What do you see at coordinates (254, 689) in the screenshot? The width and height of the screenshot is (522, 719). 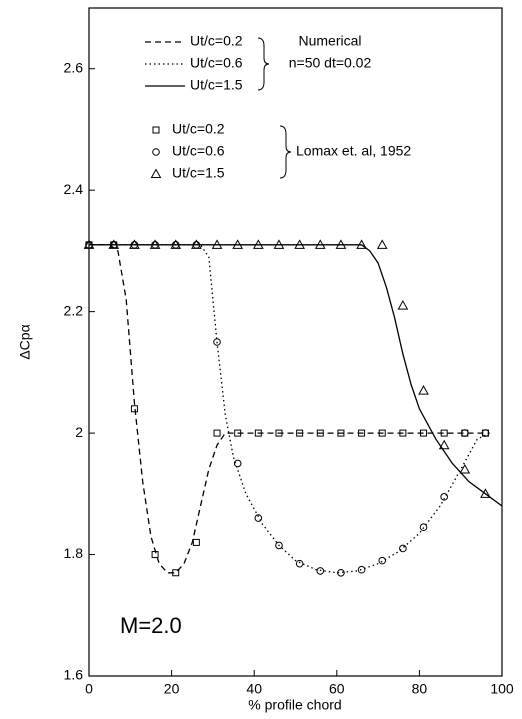 I see `x-tick-label: 40` at bounding box center [254, 689].